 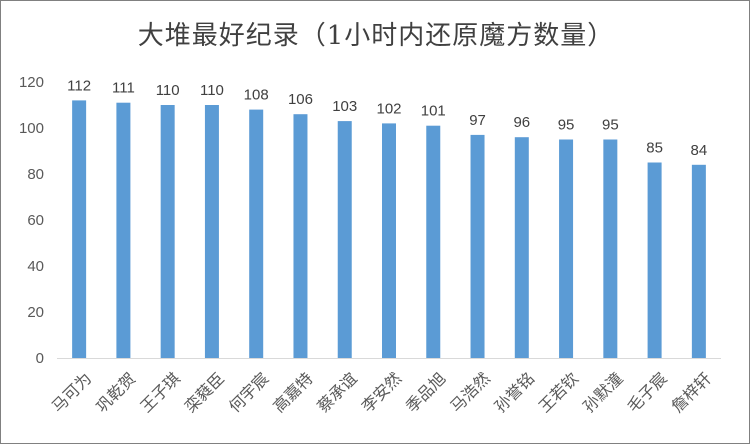 I want to click on y-tick-label: 80, so click(x=35, y=174).